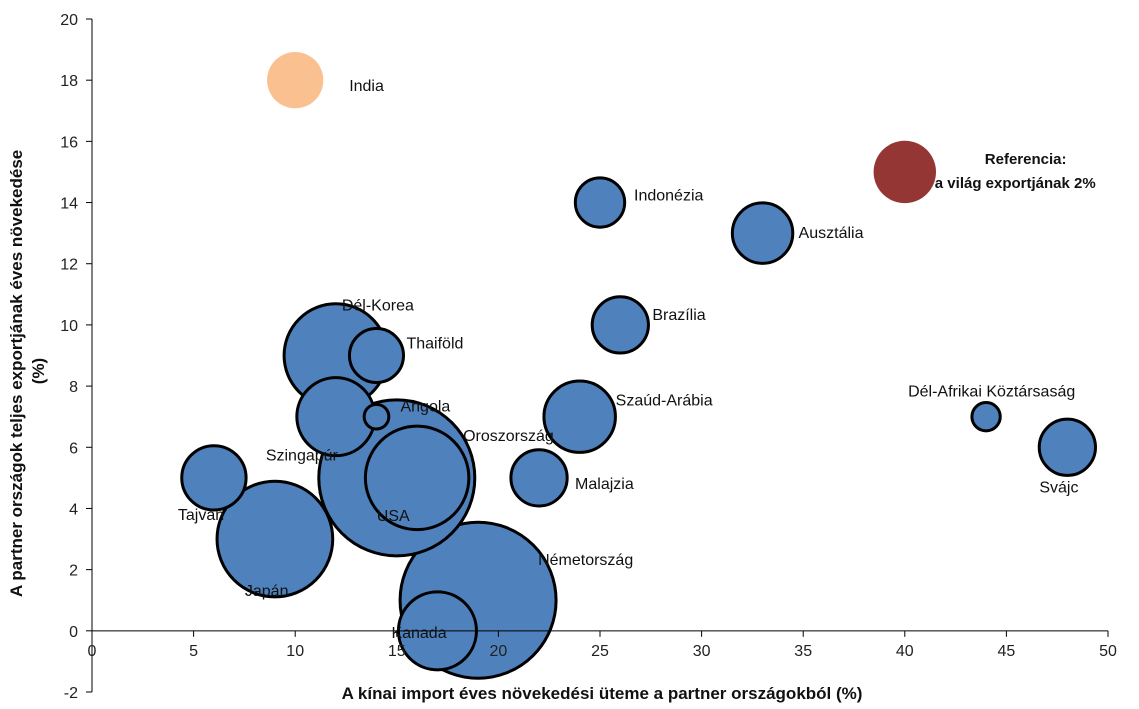  Describe the element at coordinates (71, 693) in the screenshot. I see `y-tick-label: -2` at that location.